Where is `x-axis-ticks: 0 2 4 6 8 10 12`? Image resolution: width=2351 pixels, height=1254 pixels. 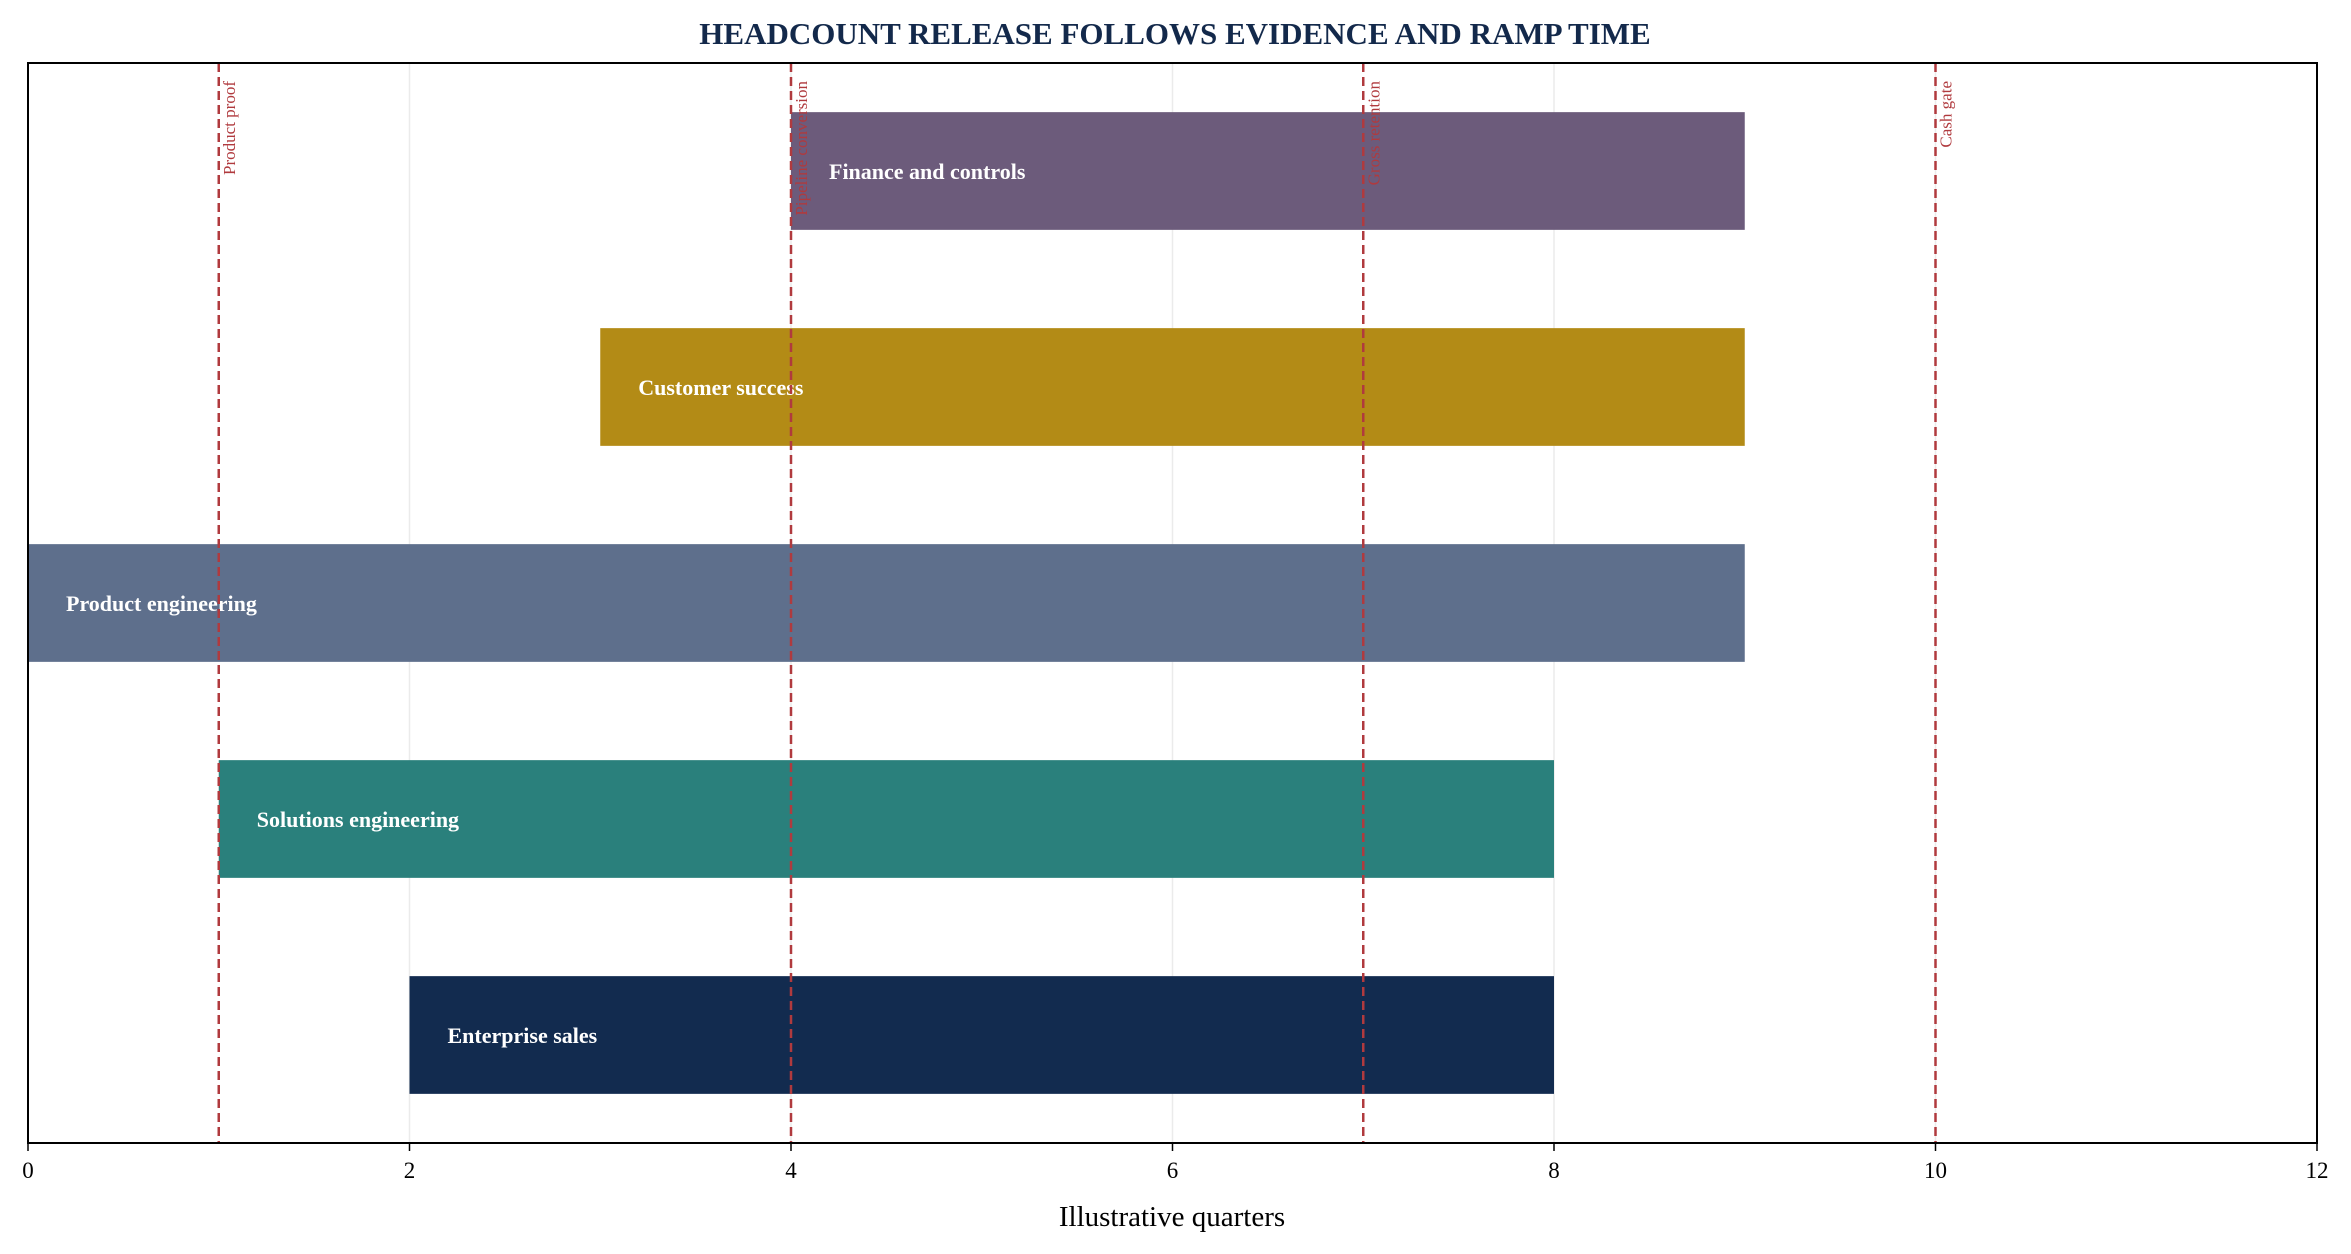 x-axis-ticks: 0 2 4 6 8 10 12 is located at coordinates (1175, 1163).